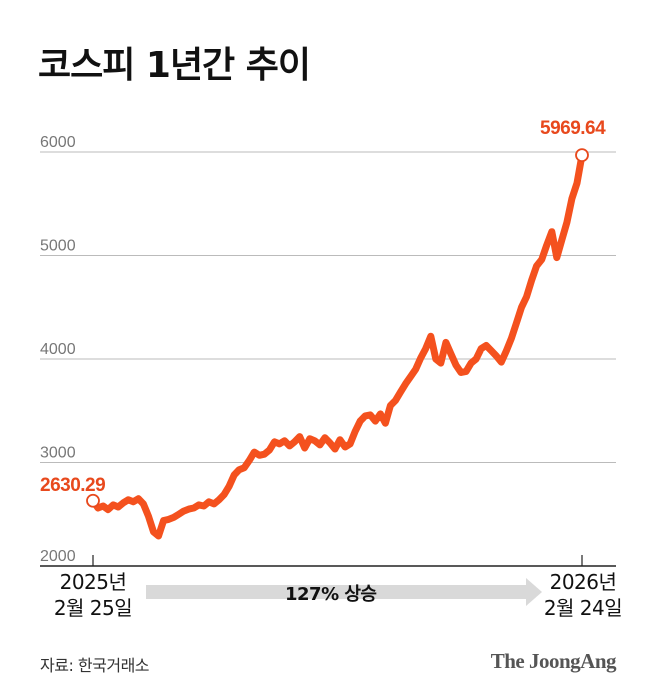 The height and width of the screenshot is (700, 658). What do you see at coordinates (72, 485) in the screenshot?
I see `start-value-label: 2630.29` at bounding box center [72, 485].